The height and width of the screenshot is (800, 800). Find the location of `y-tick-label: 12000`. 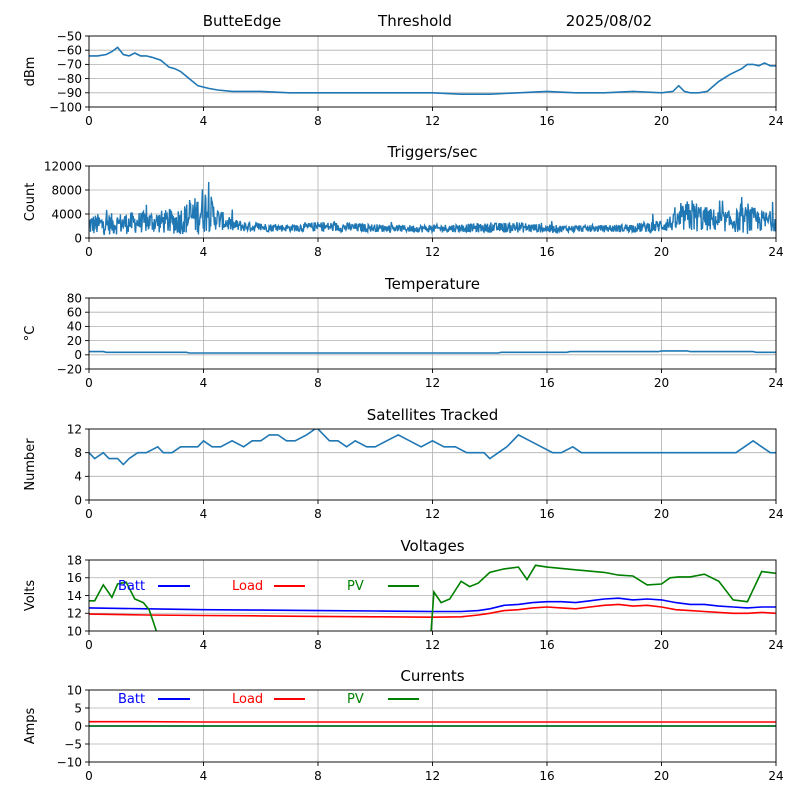

y-tick-label: 12000 is located at coordinates (63, 166).